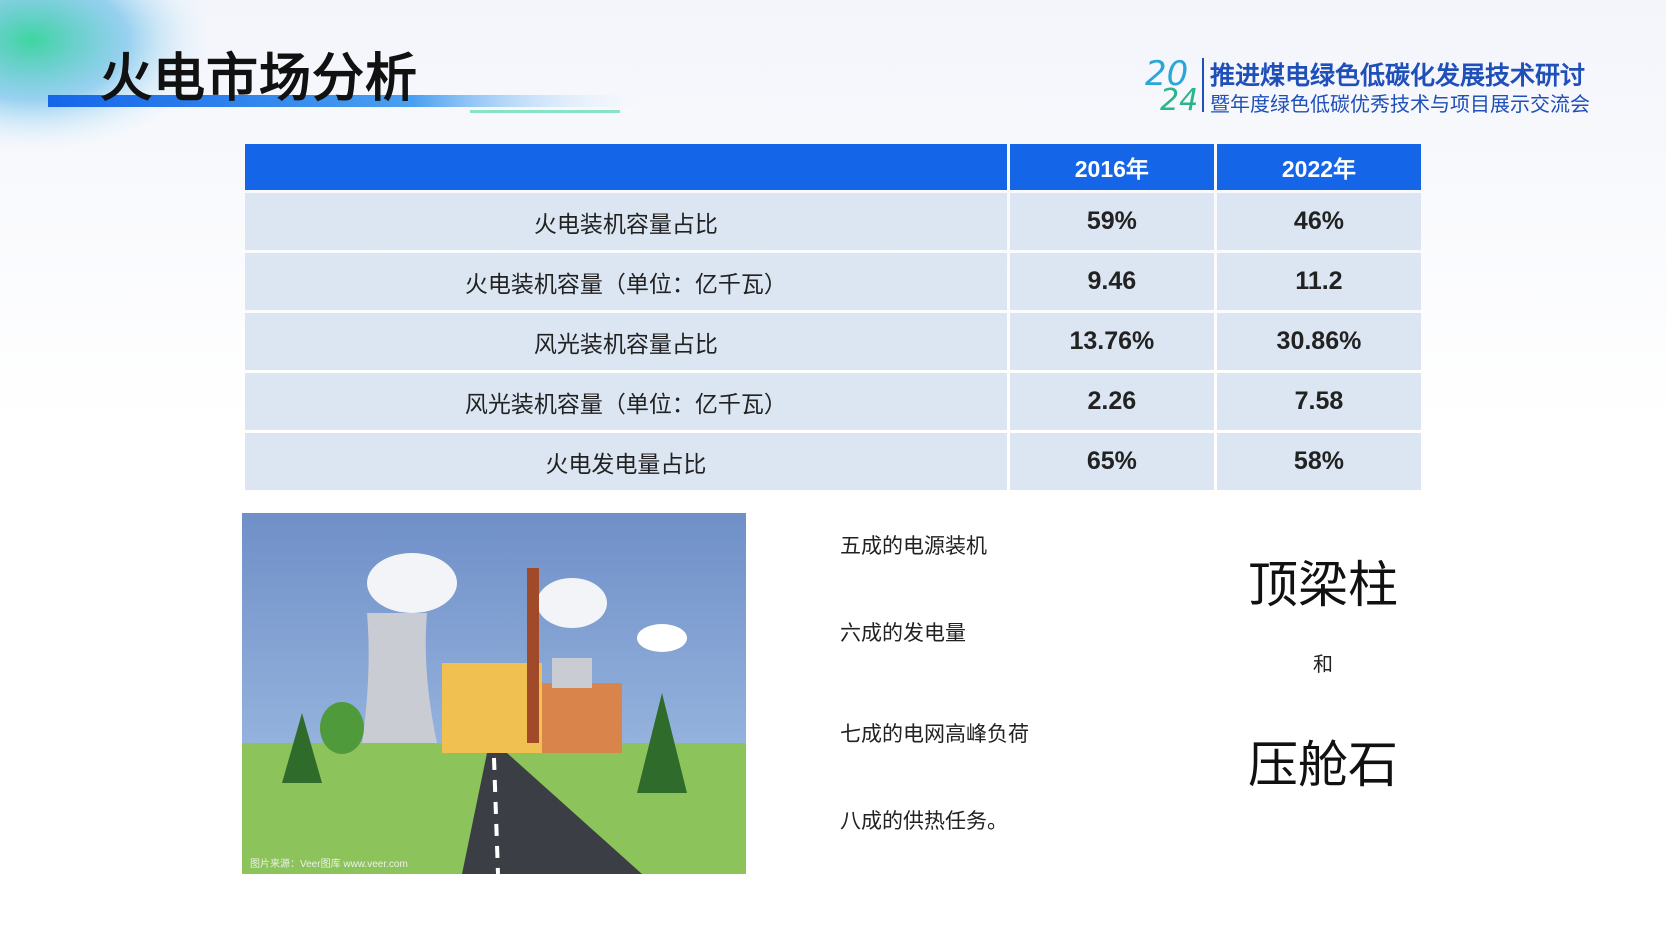 The width and height of the screenshot is (1666, 937). I want to click on table-row: 火电发电量占比 65% 58%, so click(833, 461).